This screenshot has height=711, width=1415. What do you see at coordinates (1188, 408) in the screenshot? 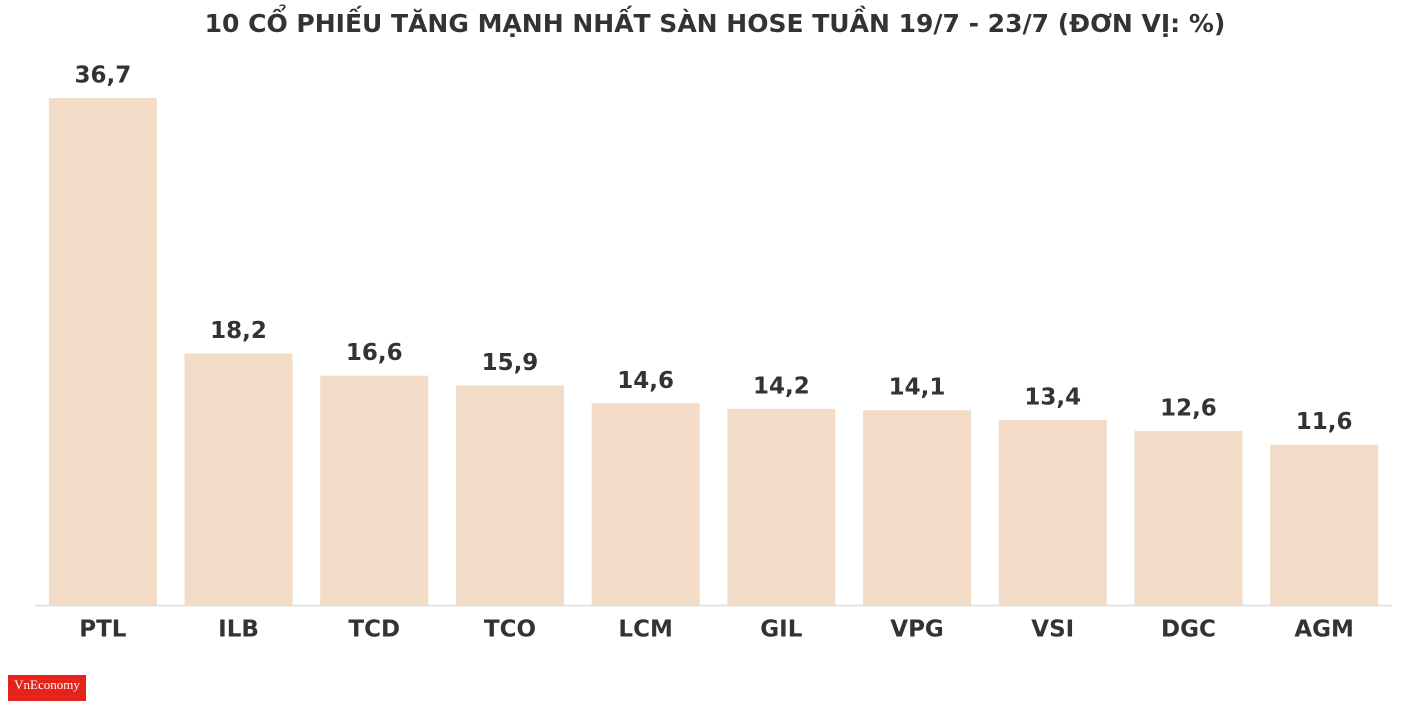
I see `value-label: 12,6` at bounding box center [1188, 408].